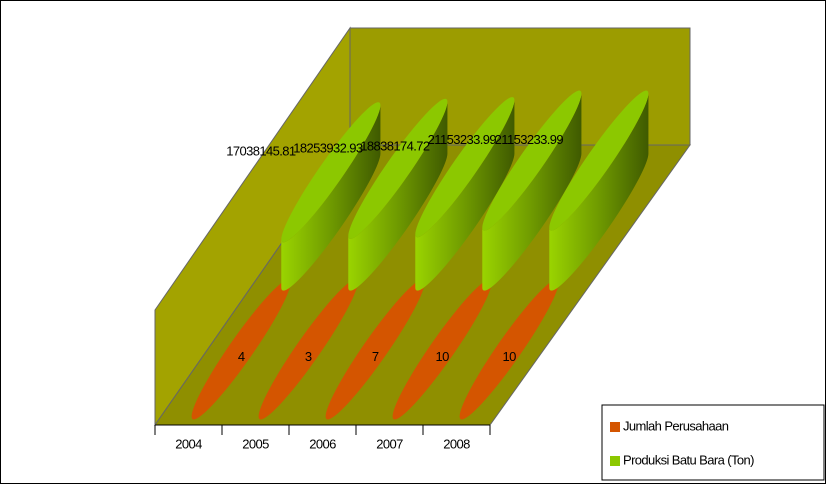  What do you see at coordinates (389, 443) in the screenshot?
I see `x-tick-label: 2007` at bounding box center [389, 443].